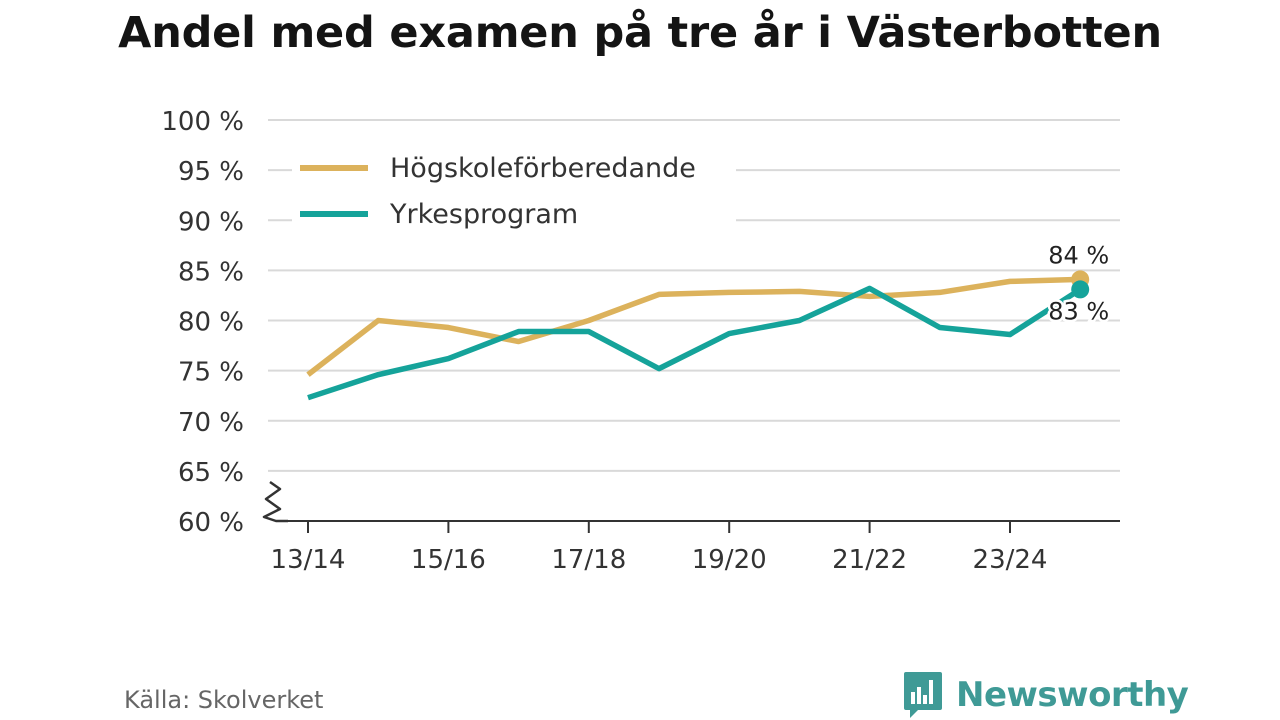 The image size is (1280, 720). I want to click on end-labels: 84 % 83 %, so click(1079, 283).